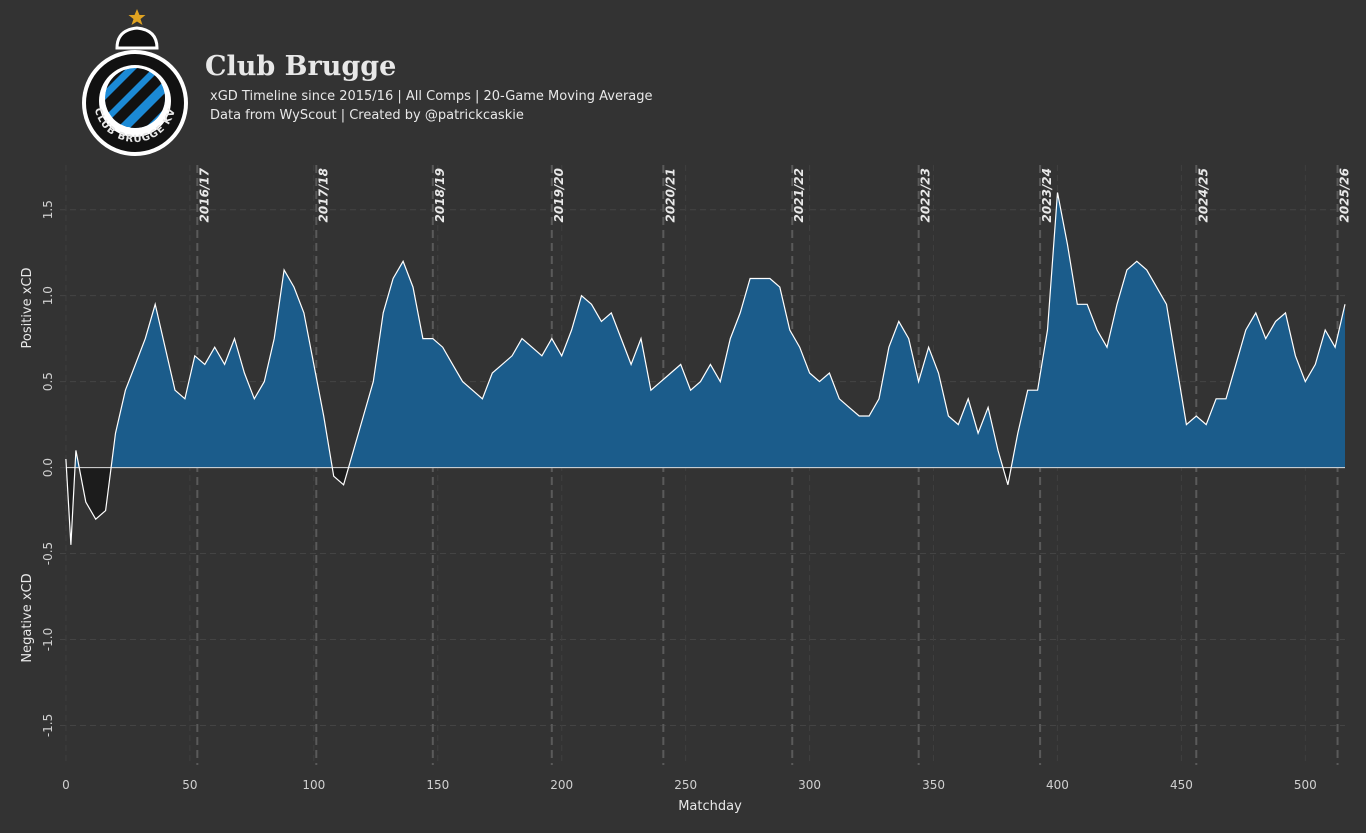  I want to click on y-tick-label: 1.0, so click(48, 295).